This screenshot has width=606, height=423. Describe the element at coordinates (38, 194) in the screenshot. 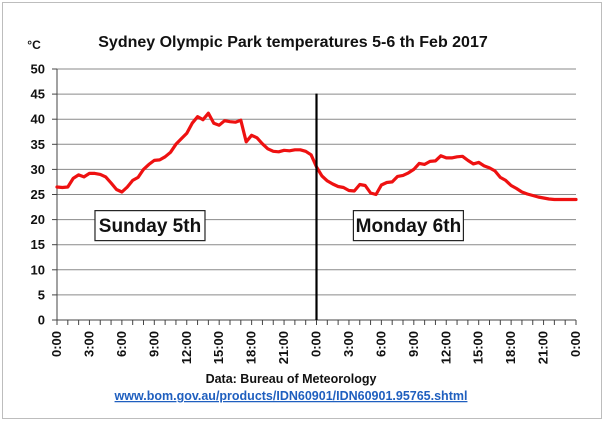

I see `y-tick-label: 25` at that location.